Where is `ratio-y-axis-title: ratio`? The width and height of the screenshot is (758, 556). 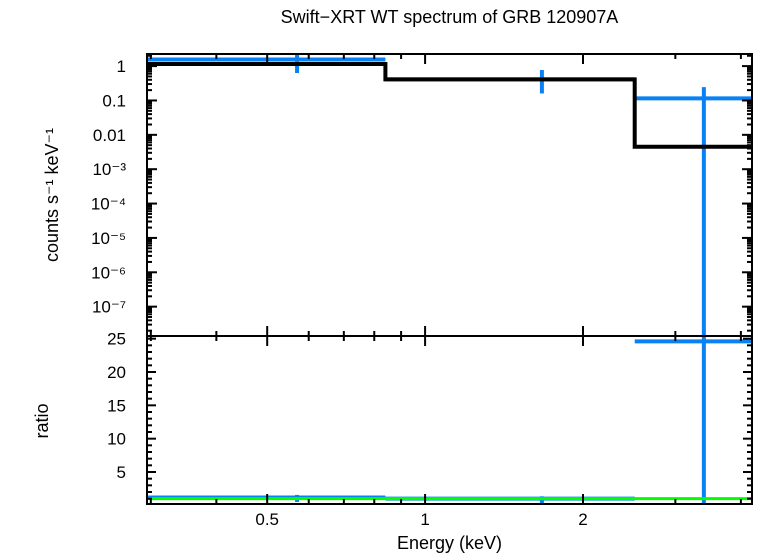 ratio-y-axis-title: ratio is located at coordinates (42, 421).